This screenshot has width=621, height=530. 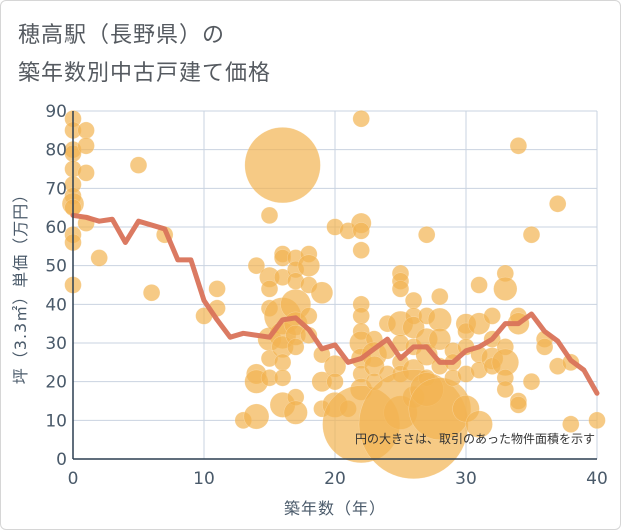 I want to click on y-axis-label: 坪（3.3㎡）単価（万円）, so click(x=20, y=285).